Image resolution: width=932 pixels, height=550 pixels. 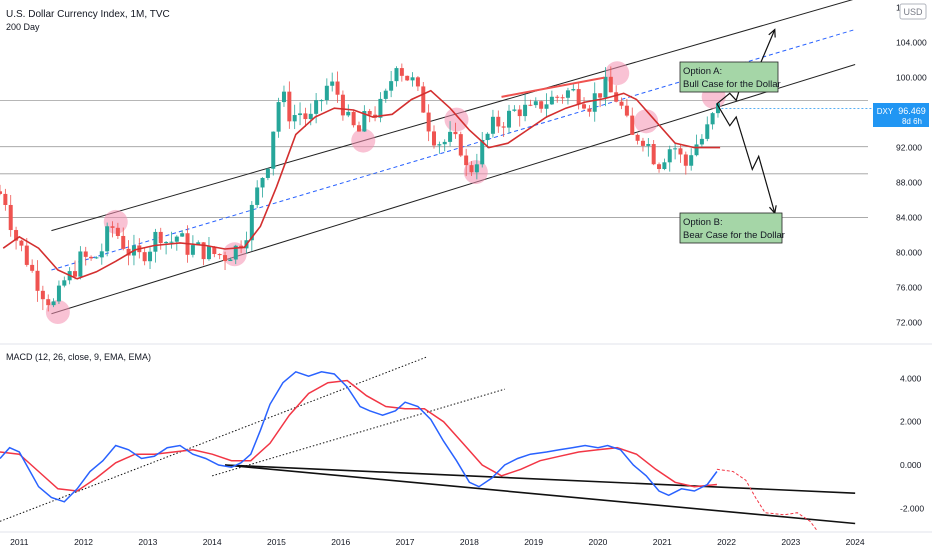 What do you see at coordinates (909, 148) in the screenshot?
I see `price-tick-4: 92.000` at bounding box center [909, 148].